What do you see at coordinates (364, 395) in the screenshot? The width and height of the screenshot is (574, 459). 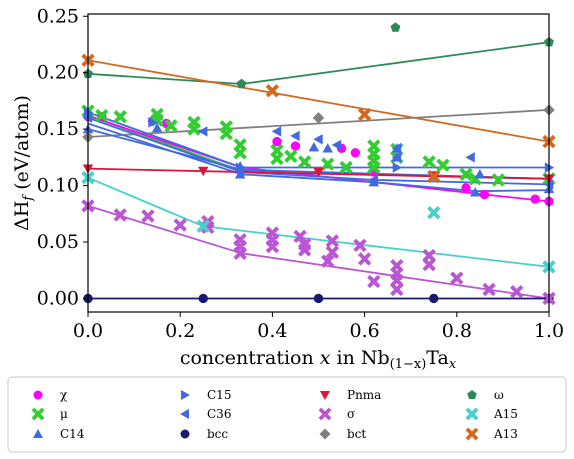 I see `legend-label: Pnma` at bounding box center [364, 395].